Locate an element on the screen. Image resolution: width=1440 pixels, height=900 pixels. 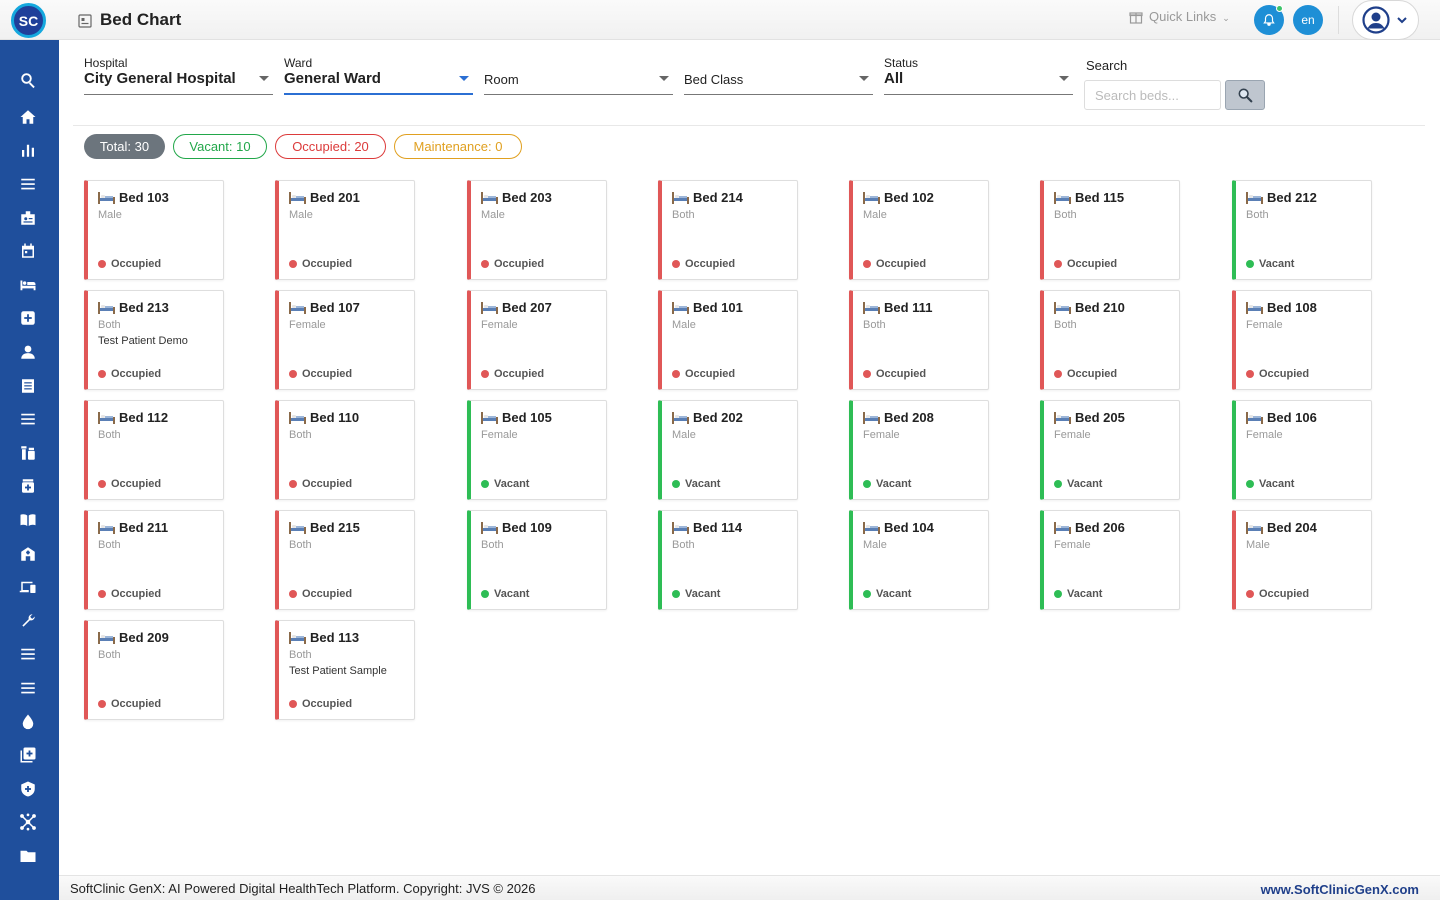
status-value: All is located at coordinates (894, 78).